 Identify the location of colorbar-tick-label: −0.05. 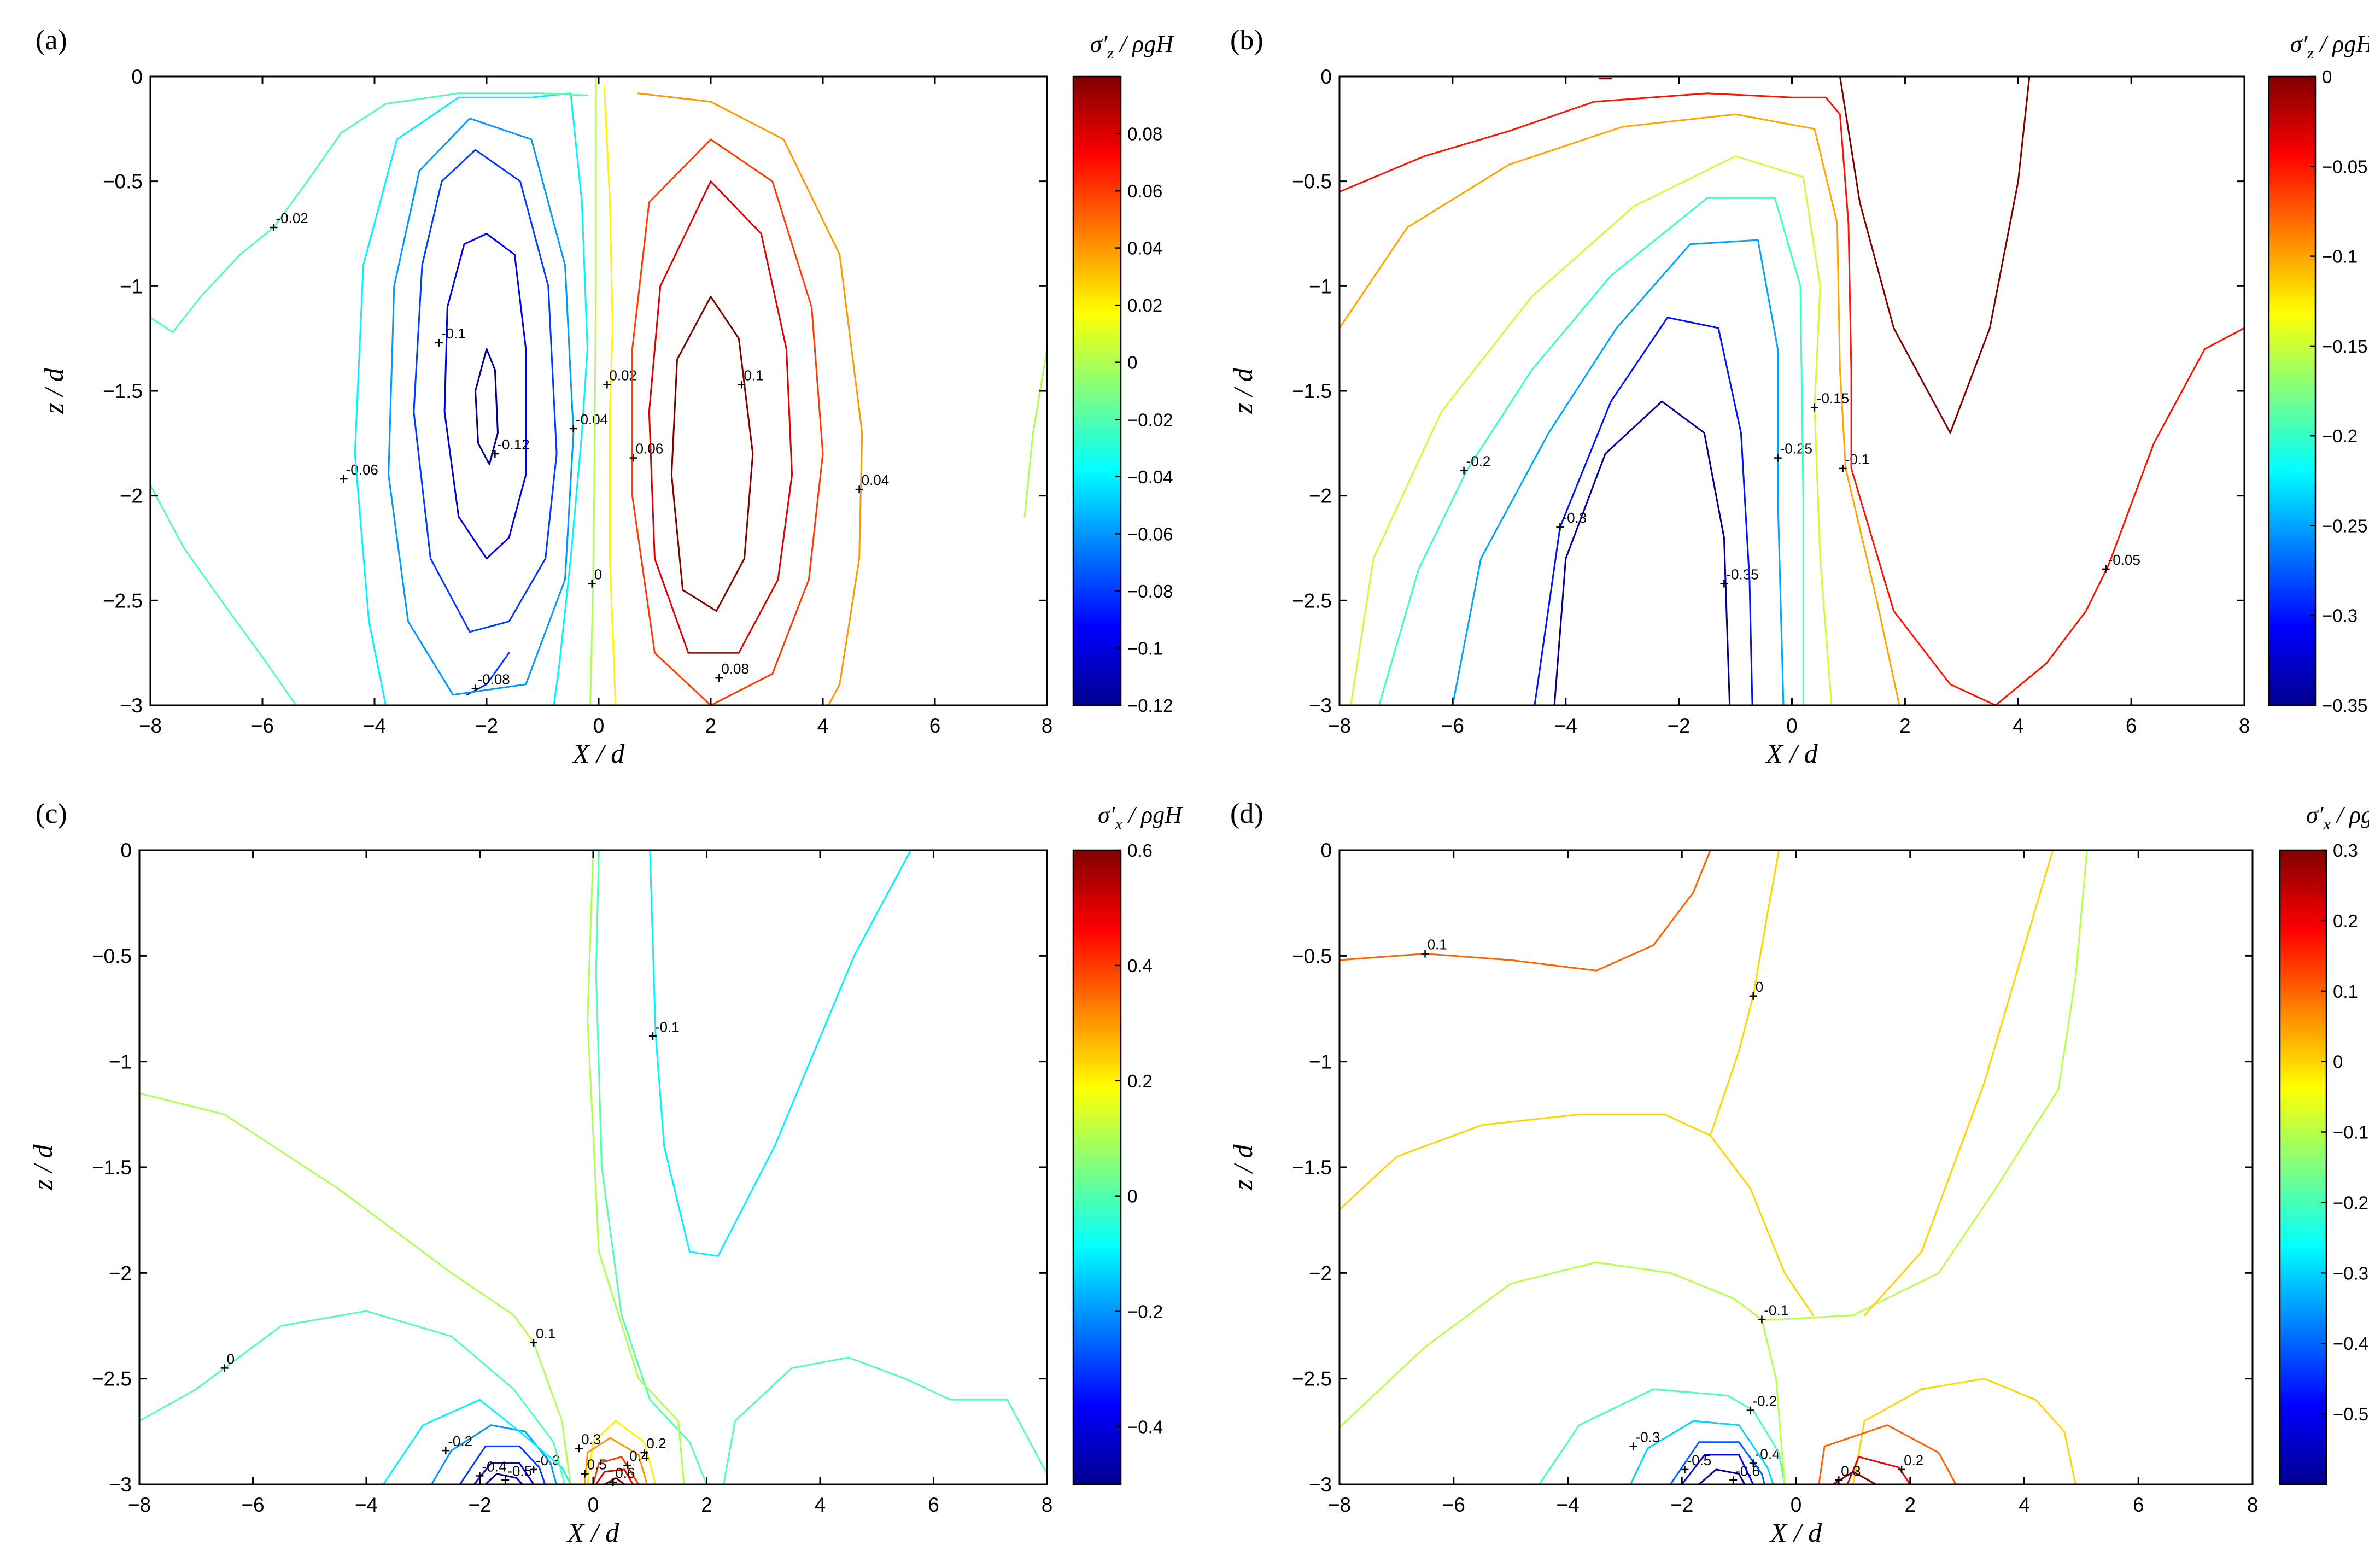
(2345, 166).